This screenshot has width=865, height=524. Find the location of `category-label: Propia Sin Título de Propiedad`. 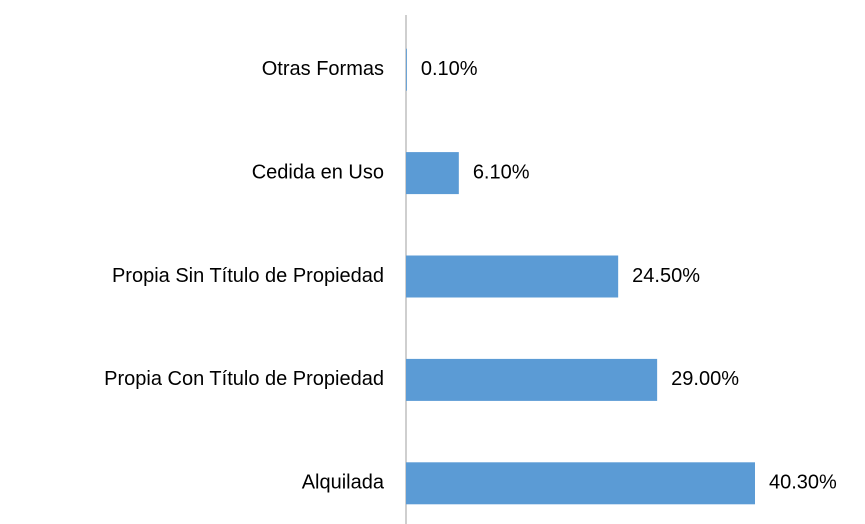

category-label: Propia Sin Título de Propiedad is located at coordinates (248, 276).